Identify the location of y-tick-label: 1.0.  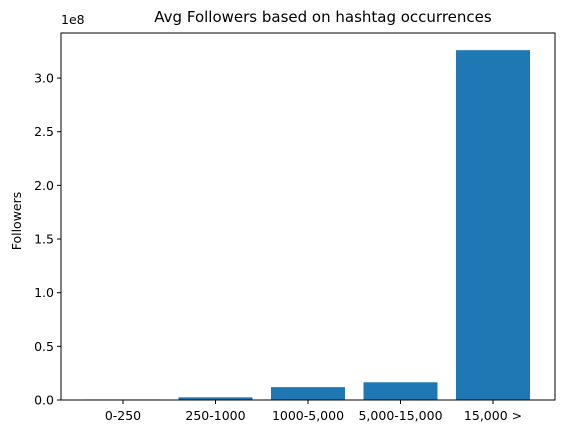
(44, 292).